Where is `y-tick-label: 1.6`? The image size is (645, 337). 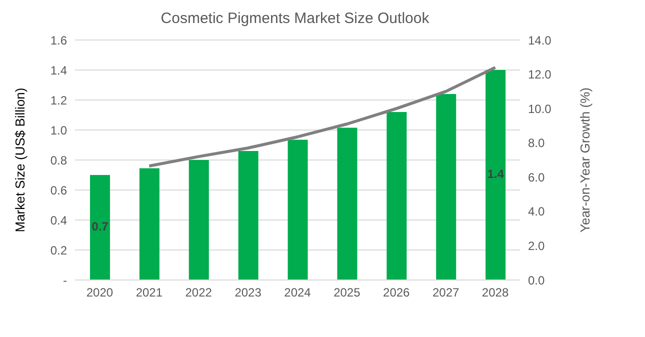
y-tick-label: 1.6 is located at coordinates (59, 40).